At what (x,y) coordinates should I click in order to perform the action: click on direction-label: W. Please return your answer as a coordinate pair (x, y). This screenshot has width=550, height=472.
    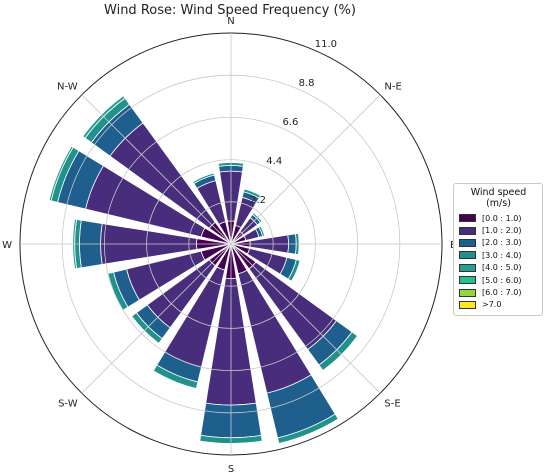
    Looking at the image, I should click on (7, 245).